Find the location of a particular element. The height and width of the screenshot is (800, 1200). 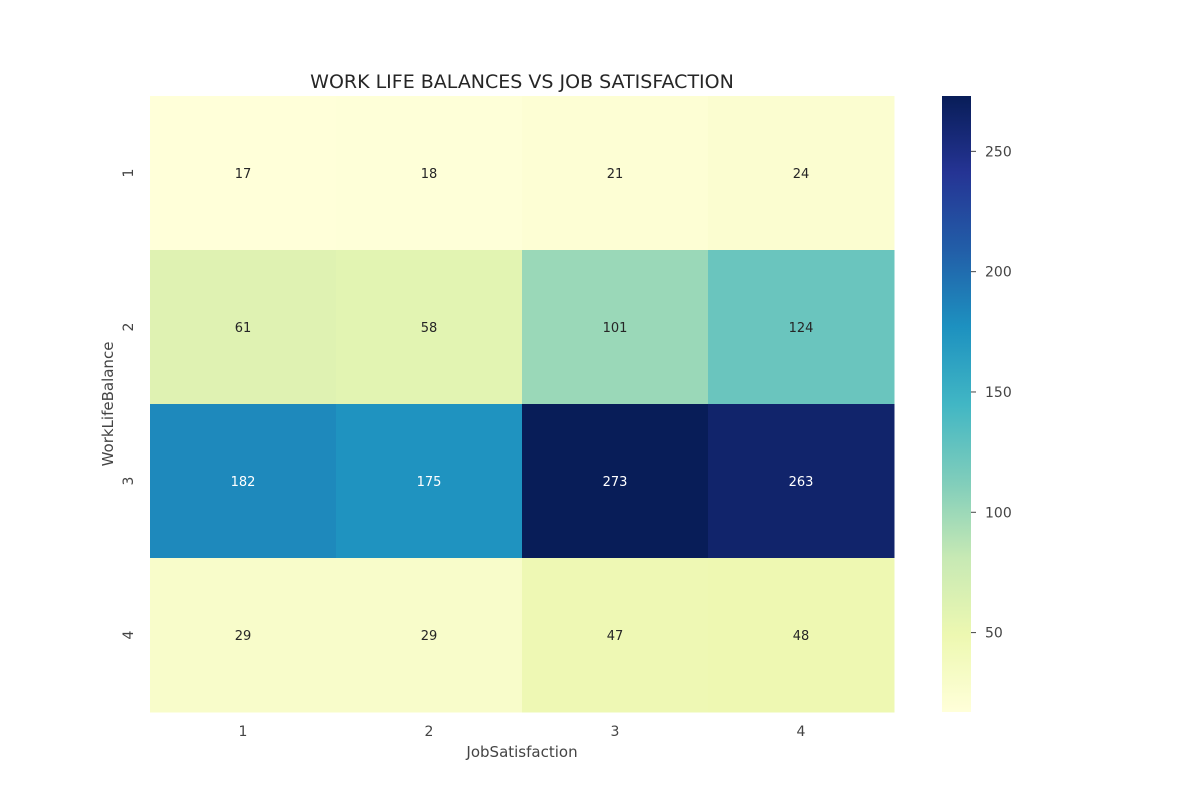

colorbar-tick-label: 250 is located at coordinates (998, 152).